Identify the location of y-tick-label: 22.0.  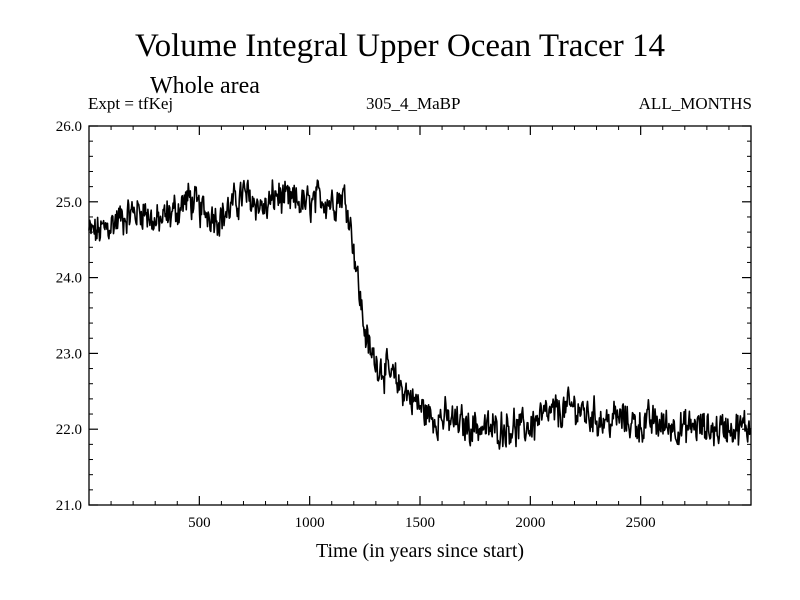
(69, 430).